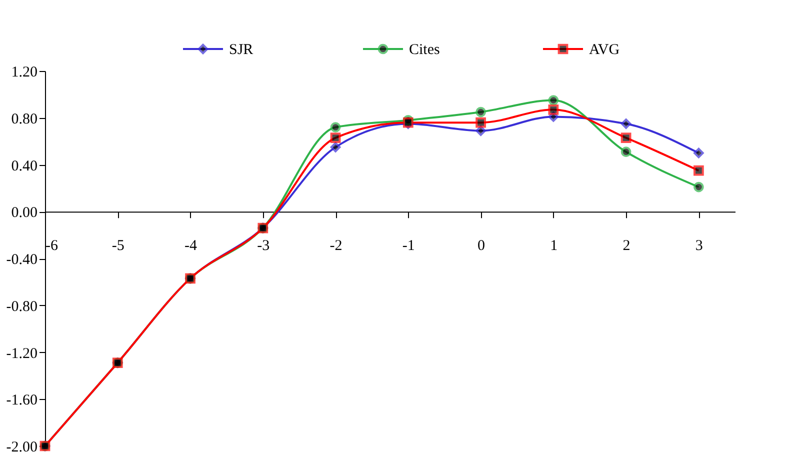 The width and height of the screenshot is (810, 472). Describe the element at coordinates (482, 246) in the screenshot. I see `x-tick-label: 0` at that location.